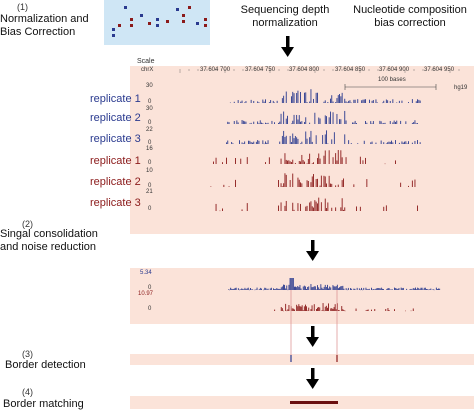  What do you see at coordinates (146, 61) in the screenshot?
I see `scale-label: Scale` at bounding box center [146, 61].